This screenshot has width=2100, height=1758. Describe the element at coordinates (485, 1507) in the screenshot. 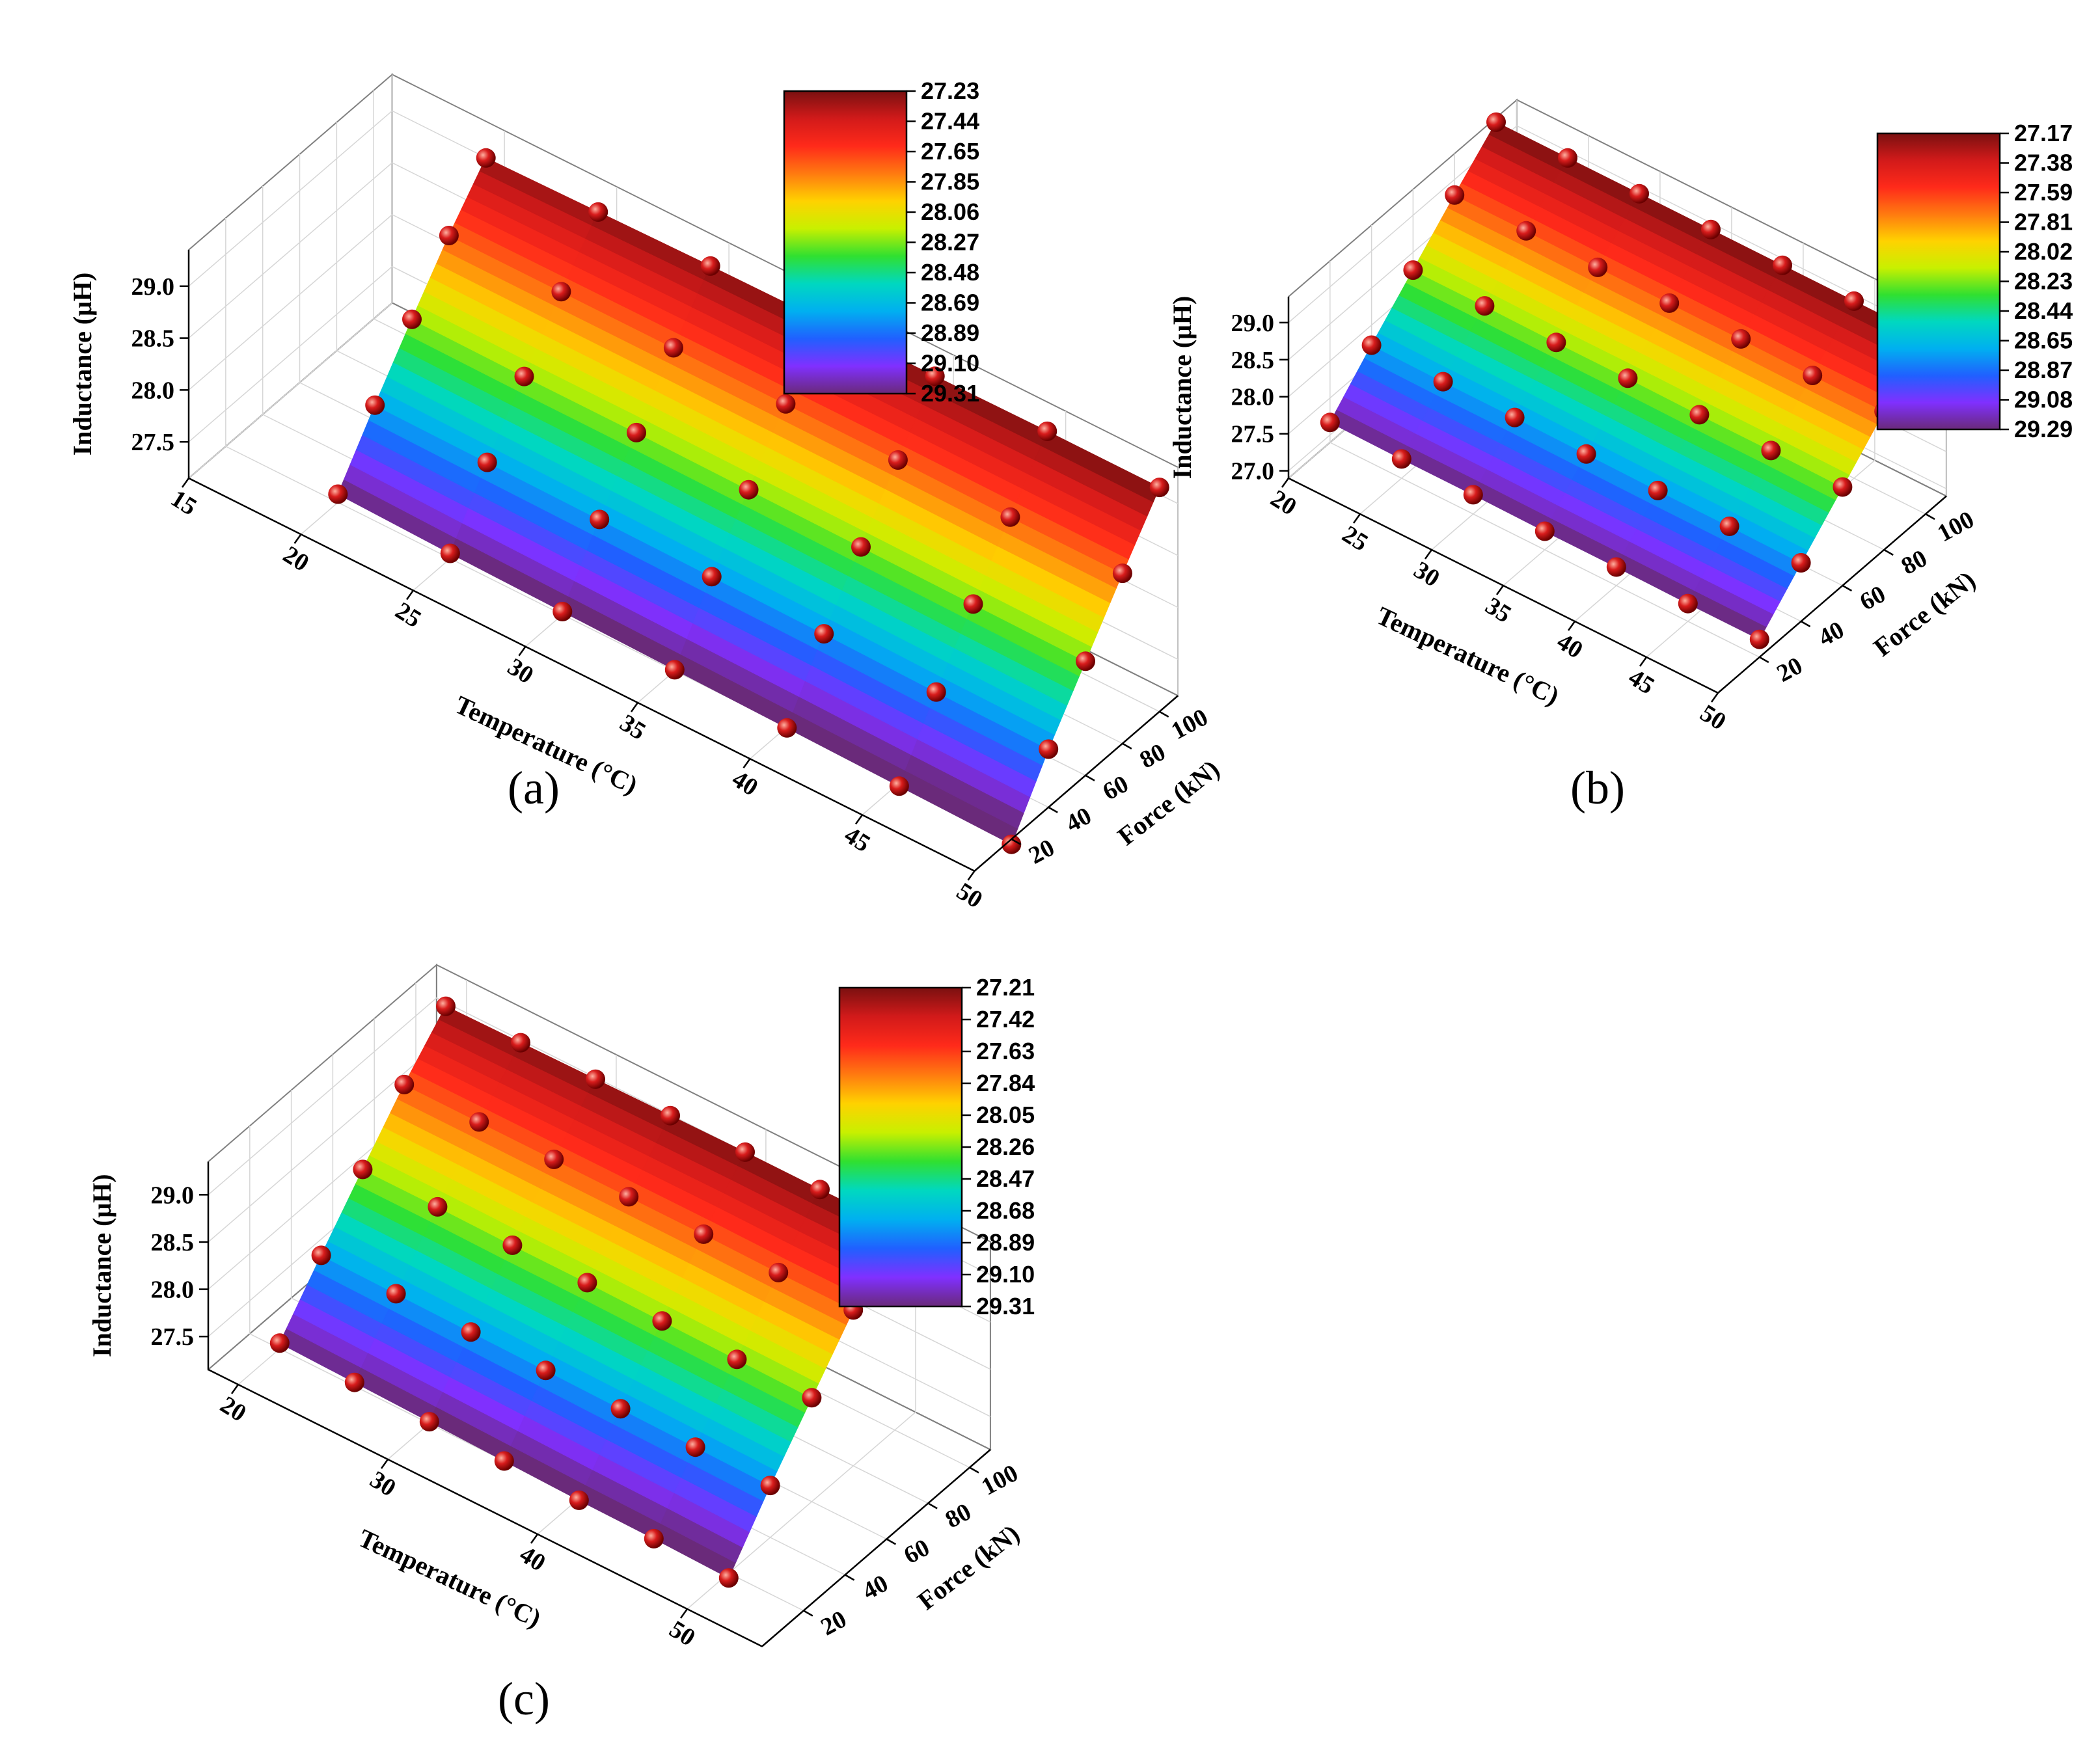

I see `temperature-axis-line` at that location.